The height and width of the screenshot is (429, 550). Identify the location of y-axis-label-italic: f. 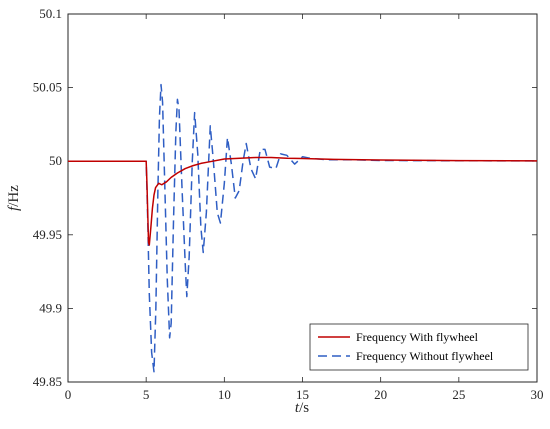
(14, 208).